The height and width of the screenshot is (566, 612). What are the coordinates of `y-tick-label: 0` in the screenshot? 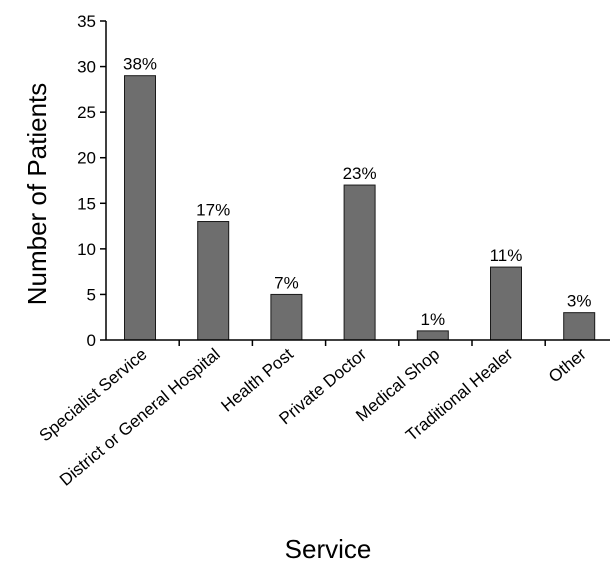 It's located at (91, 340).